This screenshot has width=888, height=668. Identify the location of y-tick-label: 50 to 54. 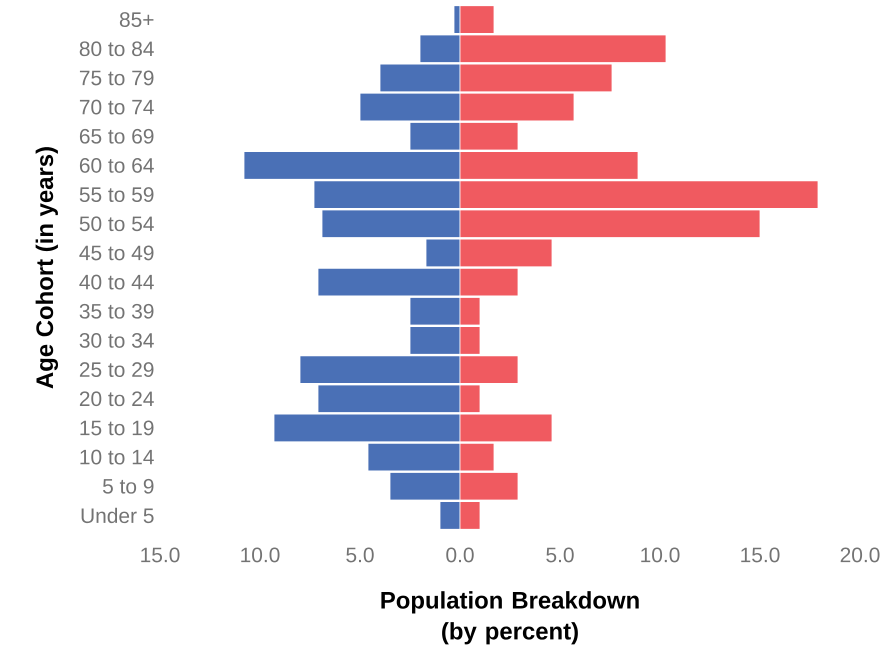
(117, 224).